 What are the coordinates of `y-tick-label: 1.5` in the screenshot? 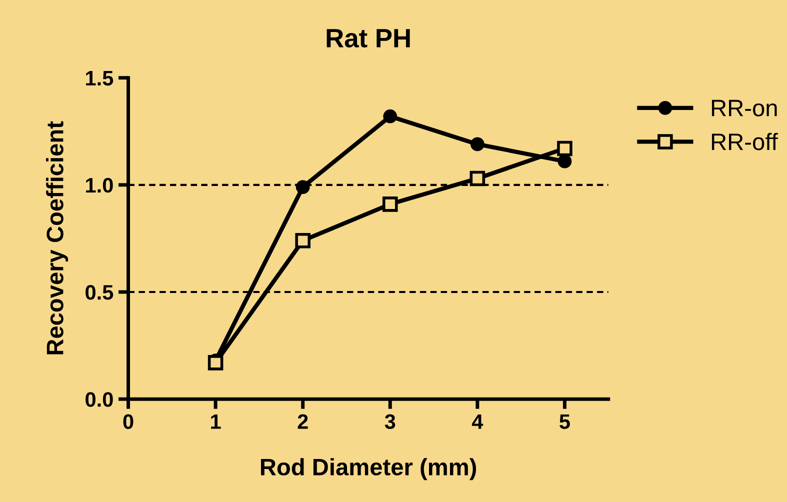 It's located at (100, 78).